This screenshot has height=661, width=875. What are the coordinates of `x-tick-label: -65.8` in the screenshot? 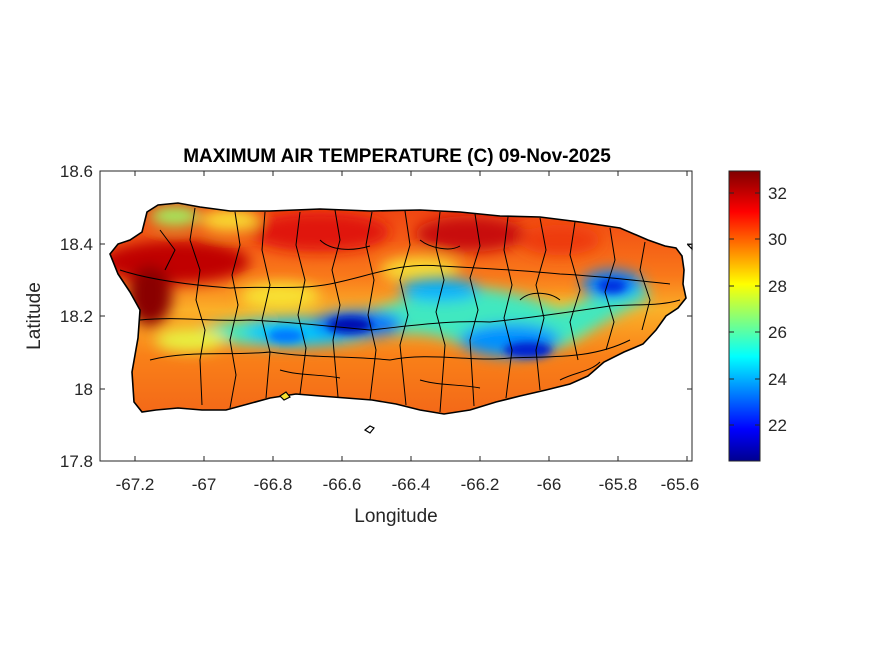 It's located at (618, 484).